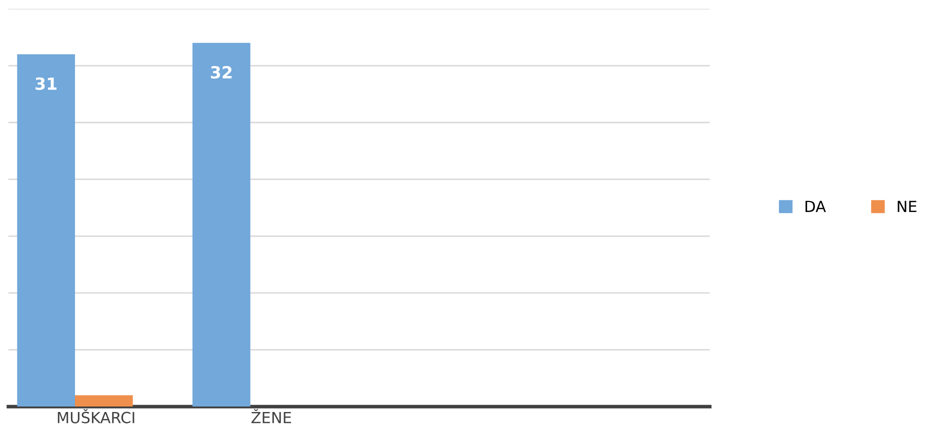  What do you see at coordinates (271, 416) in the screenshot?
I see `x-tick-label: ŽENE` at bounding box center [271, 416].